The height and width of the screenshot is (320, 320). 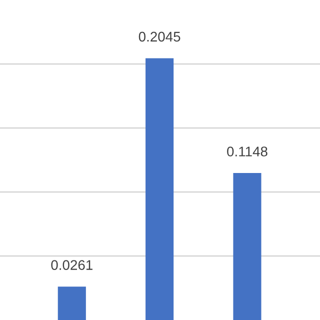 What do you see at coordinates (247, 151) in the screenshot?
I see `data-label: 0.1148` at bounding box center [247, 151].